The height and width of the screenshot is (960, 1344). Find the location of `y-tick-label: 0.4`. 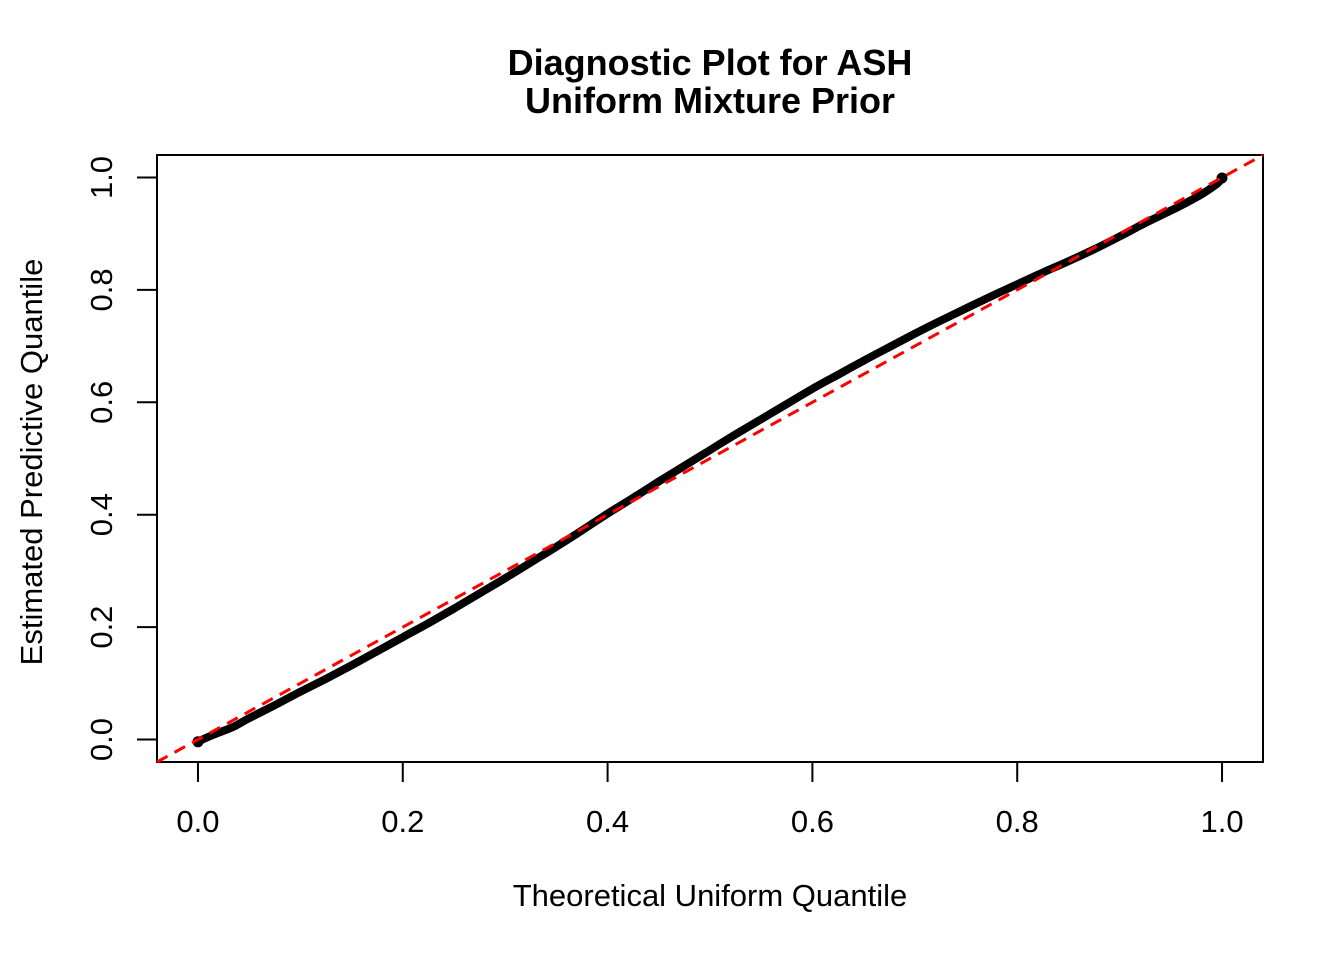

y-tick-label: 0.4 is located at coordinates (101, 514).